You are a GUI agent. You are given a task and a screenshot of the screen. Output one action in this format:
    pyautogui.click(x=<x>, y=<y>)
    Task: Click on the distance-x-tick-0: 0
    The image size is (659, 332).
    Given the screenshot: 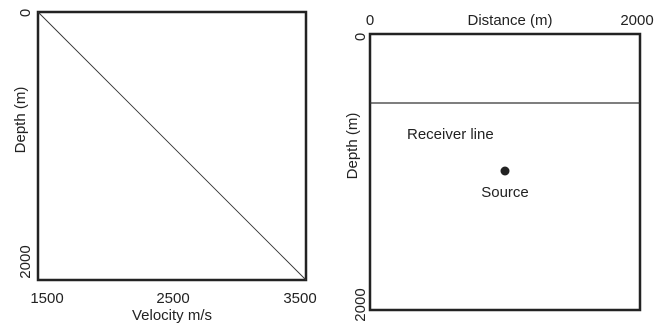 What is the action you would take?
    pyautogui.click(x=370, y=20)
    